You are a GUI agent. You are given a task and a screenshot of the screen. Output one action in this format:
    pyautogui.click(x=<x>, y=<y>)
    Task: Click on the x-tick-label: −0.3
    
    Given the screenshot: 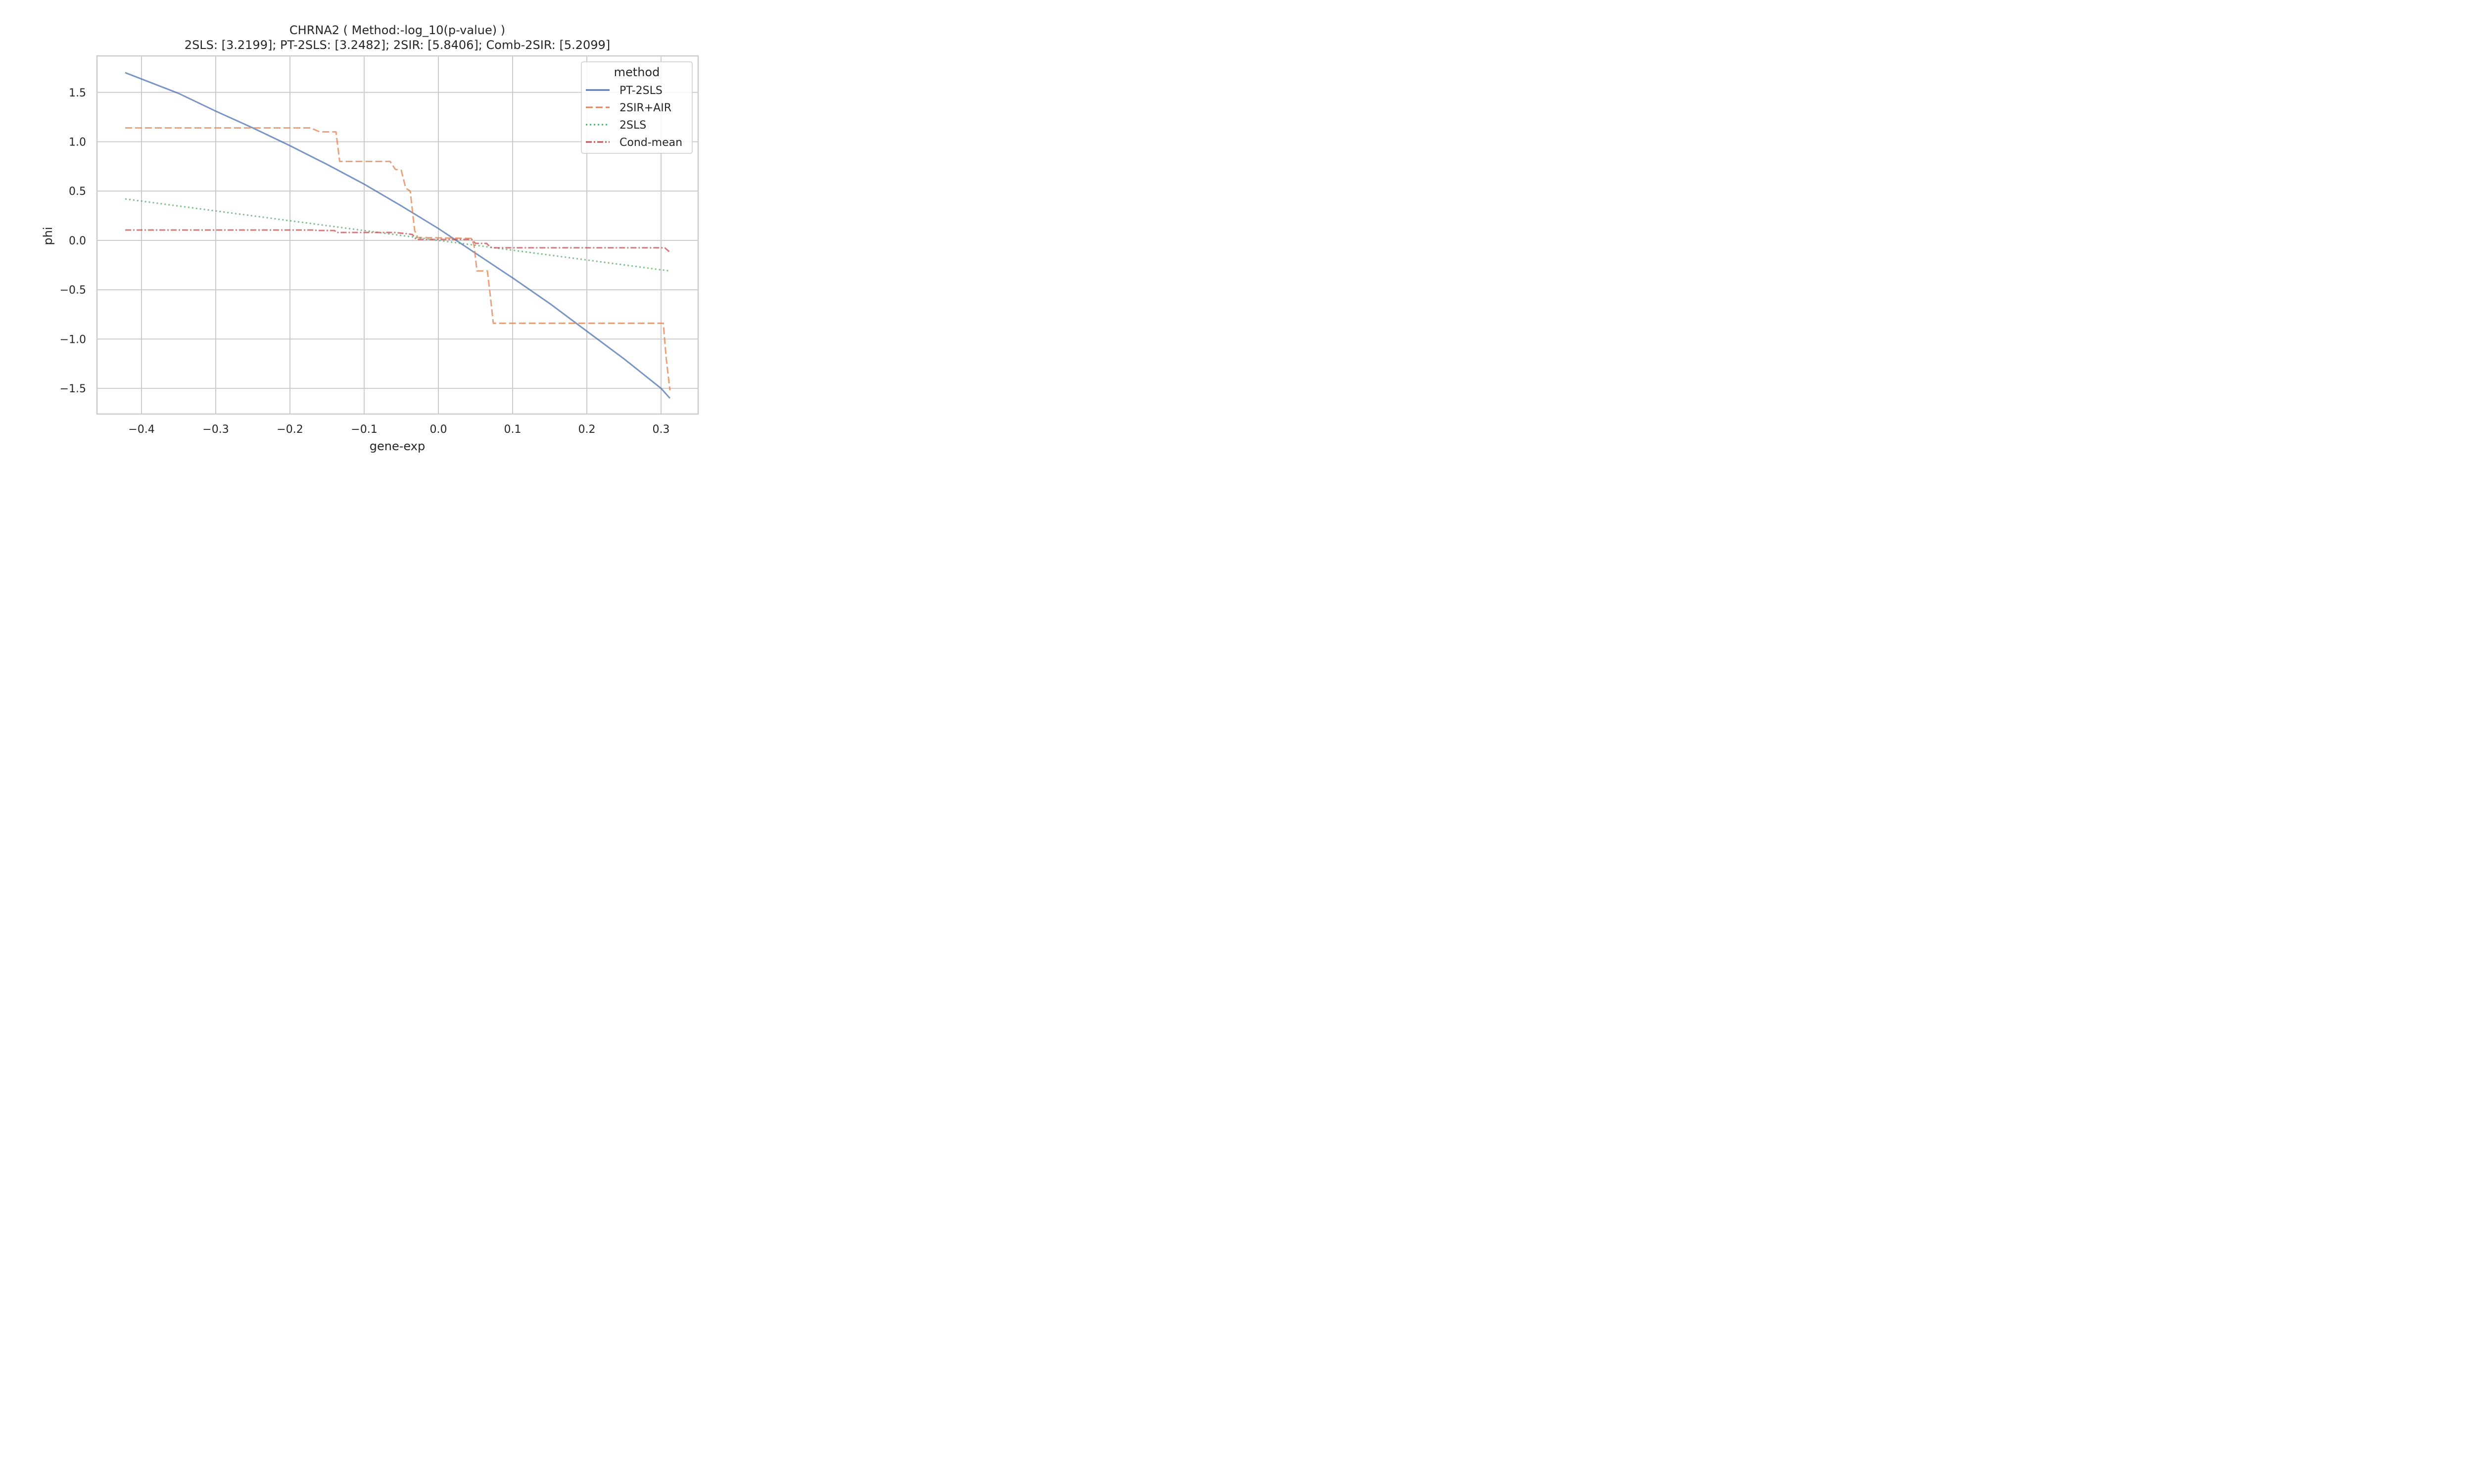 What is the action you would take?
    pyautogui.click(x=216, y=429)
    